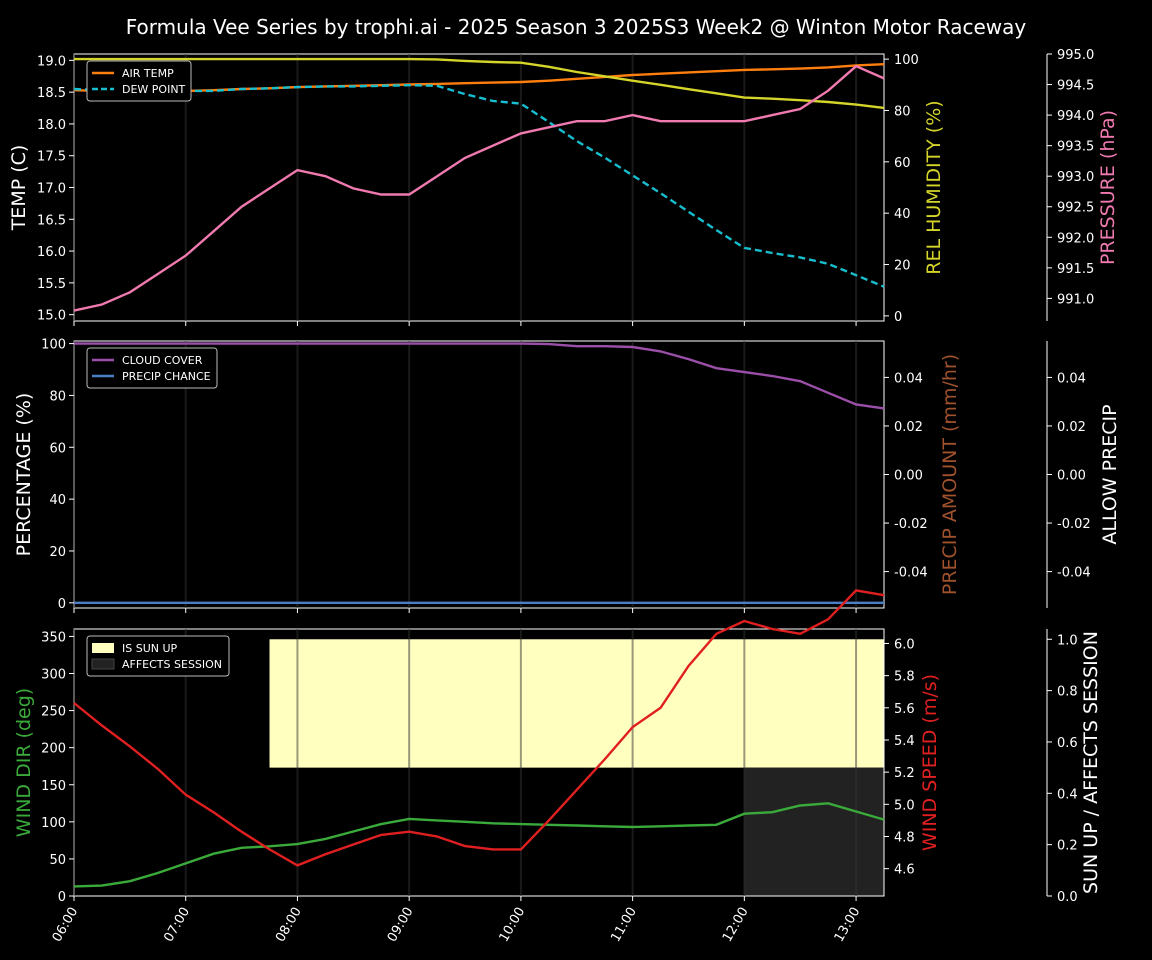  Describe the element at coordinates (162, 360) in the screenshot. I see `panel2-legend-label-0: CLOUD COVER` at that location.